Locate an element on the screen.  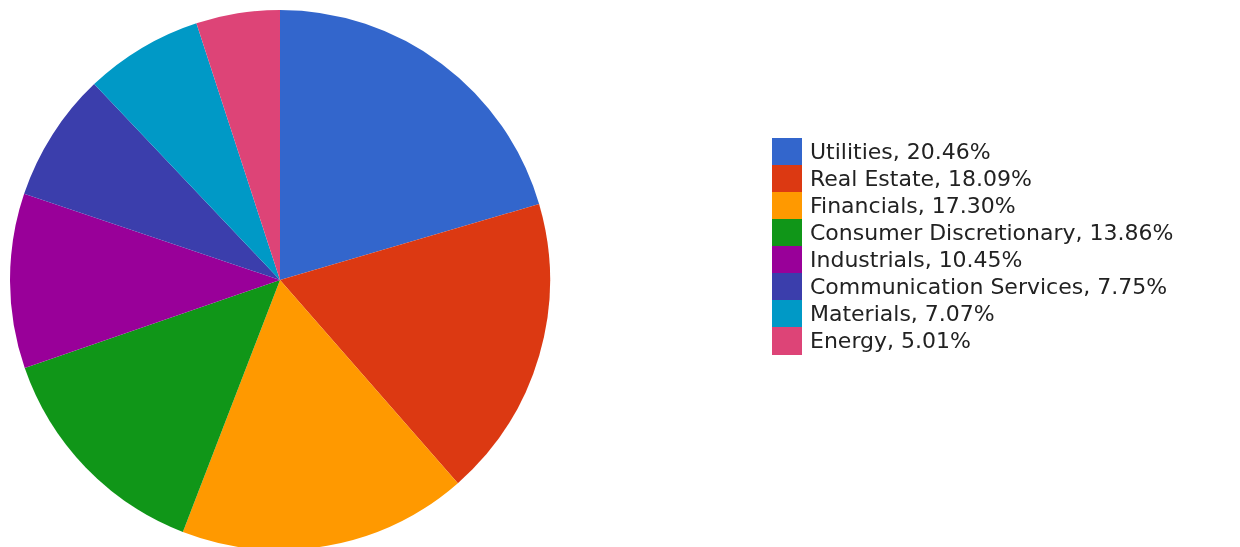
legend-label: Real Estate, 18.09% is located at coordinates (921, 178).